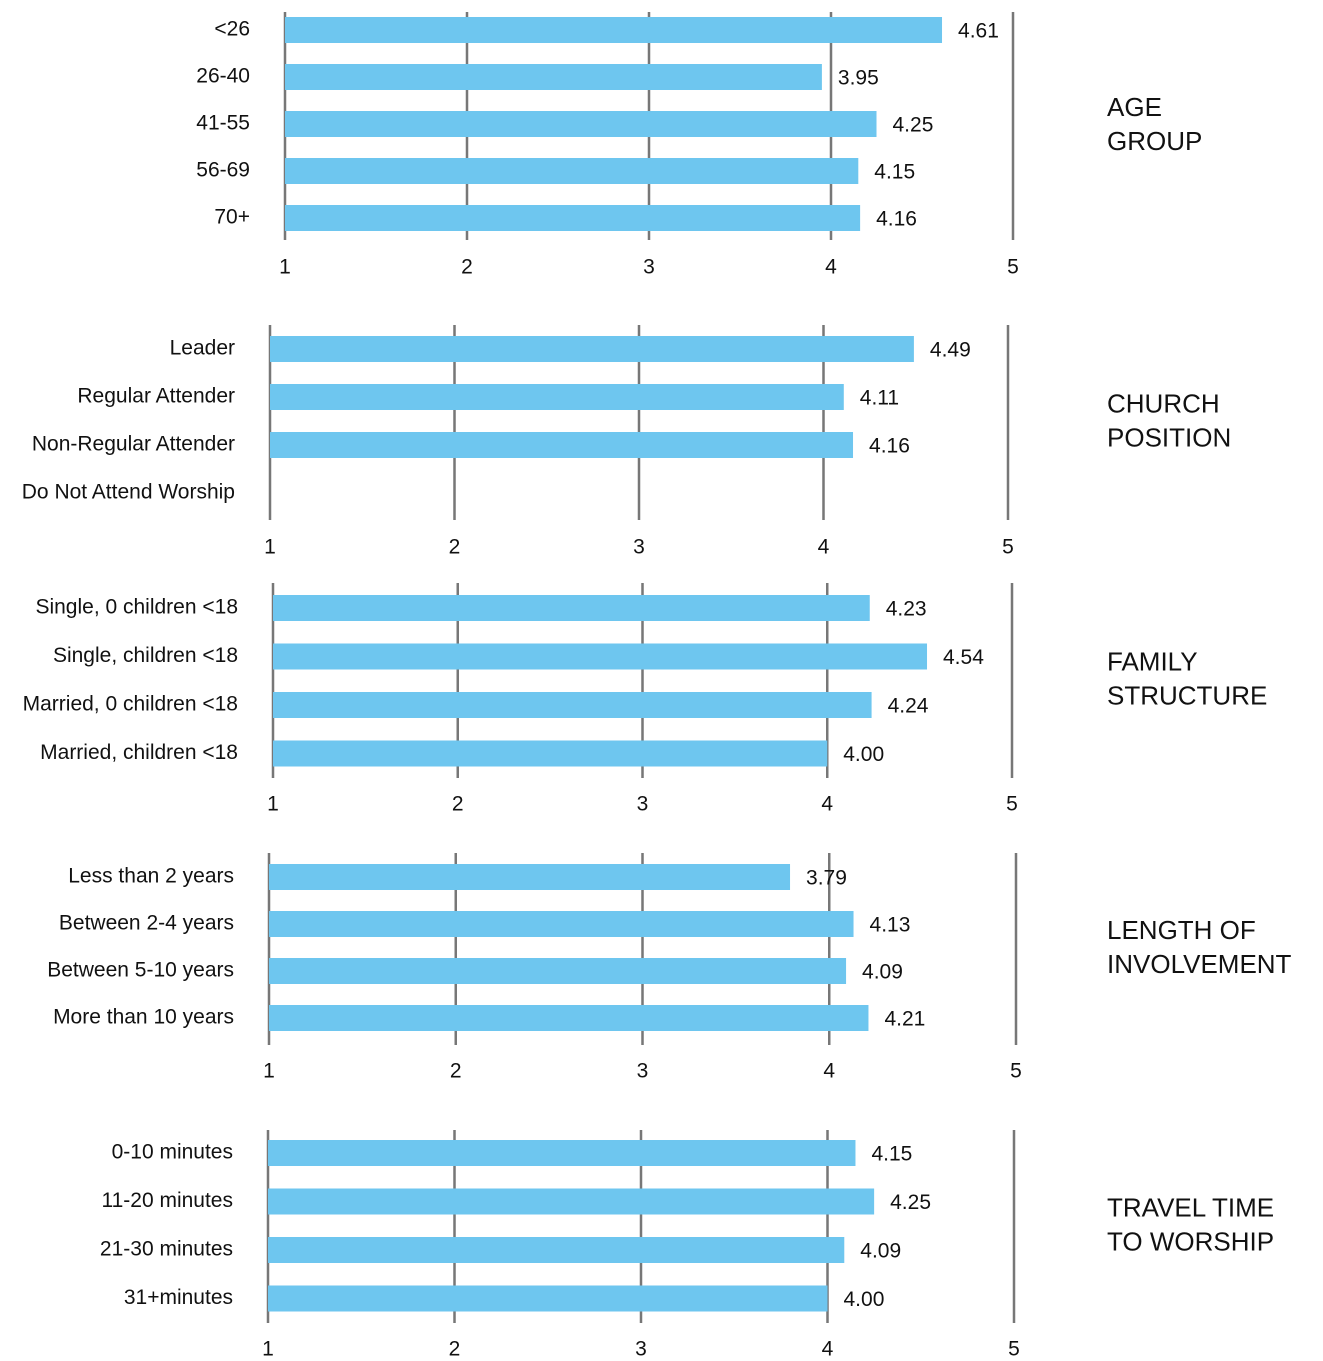  I want to click on y-tick-label: 56-69, so click(223, 170).